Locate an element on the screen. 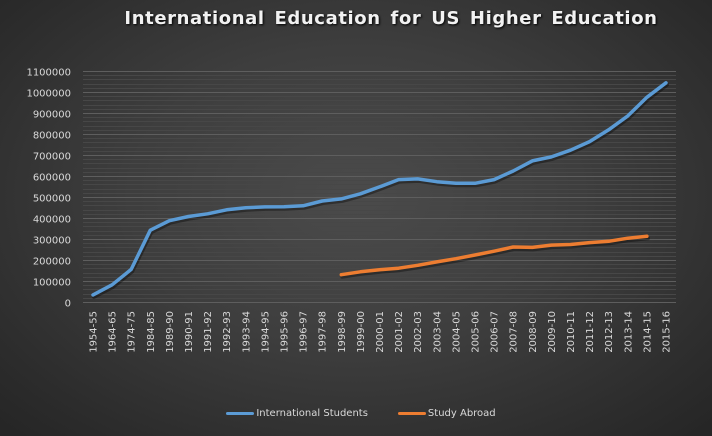  x-tick-label: 2010-11 is located at coordinates (571, 332).